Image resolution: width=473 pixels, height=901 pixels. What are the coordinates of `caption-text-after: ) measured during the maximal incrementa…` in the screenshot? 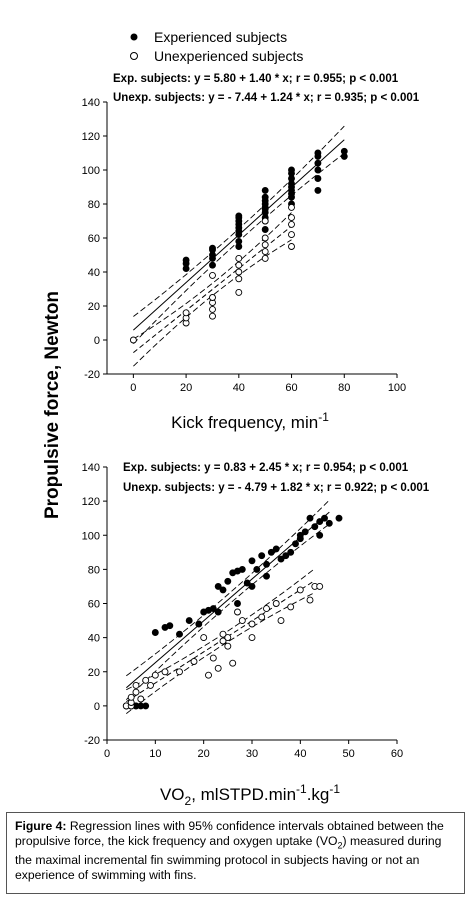 It's located at (228, 858).